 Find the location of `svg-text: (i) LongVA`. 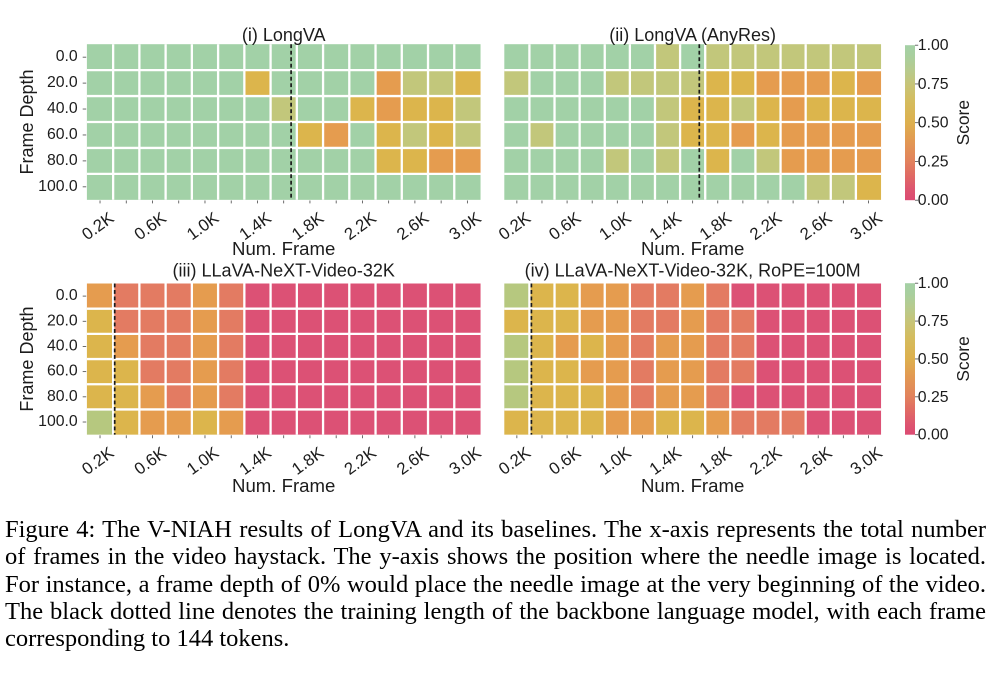

svg-text: (i) LongVA is located at coordinates (284, 35).